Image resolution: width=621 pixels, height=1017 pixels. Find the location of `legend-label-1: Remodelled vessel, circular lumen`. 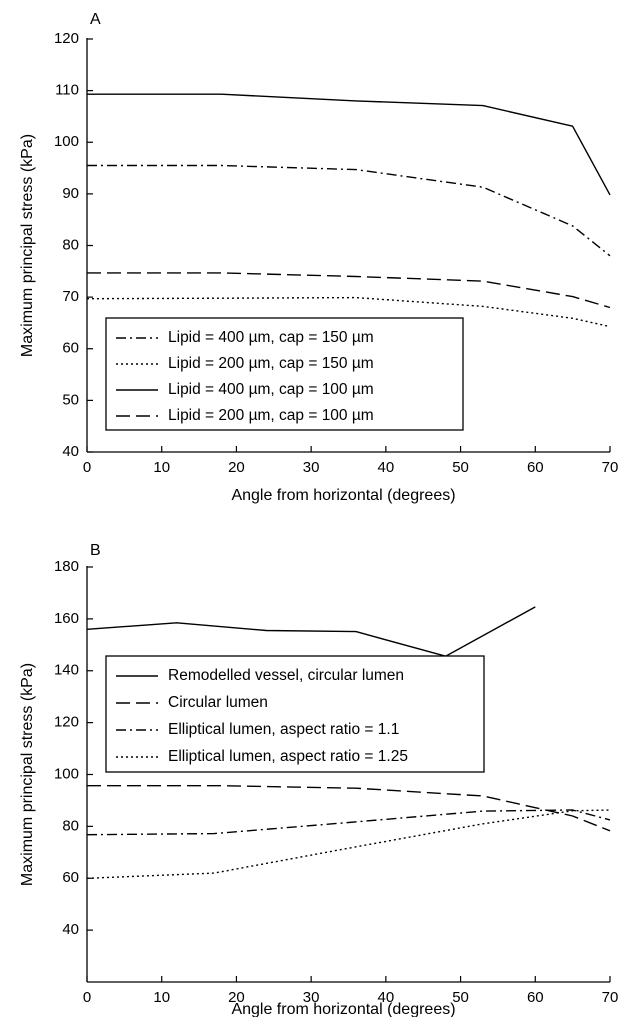

legend-label-1: Remodelled vessel, circular lumen is located at coordinates (286, 675).